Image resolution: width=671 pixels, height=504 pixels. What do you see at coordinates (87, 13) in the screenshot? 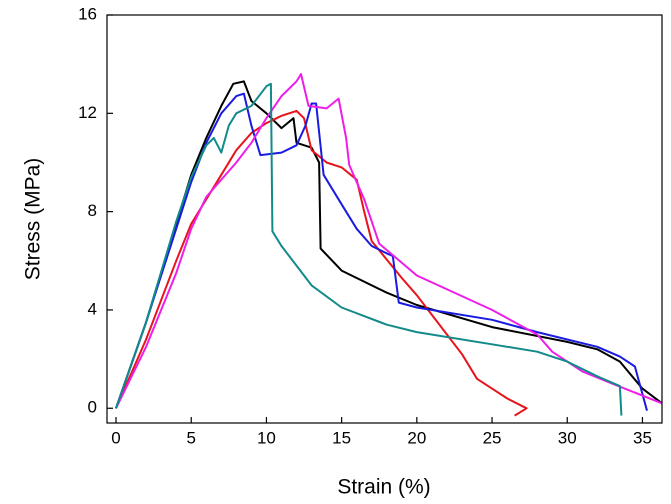
I see `y-tick-label: 16` at bounding box center [87, 13].